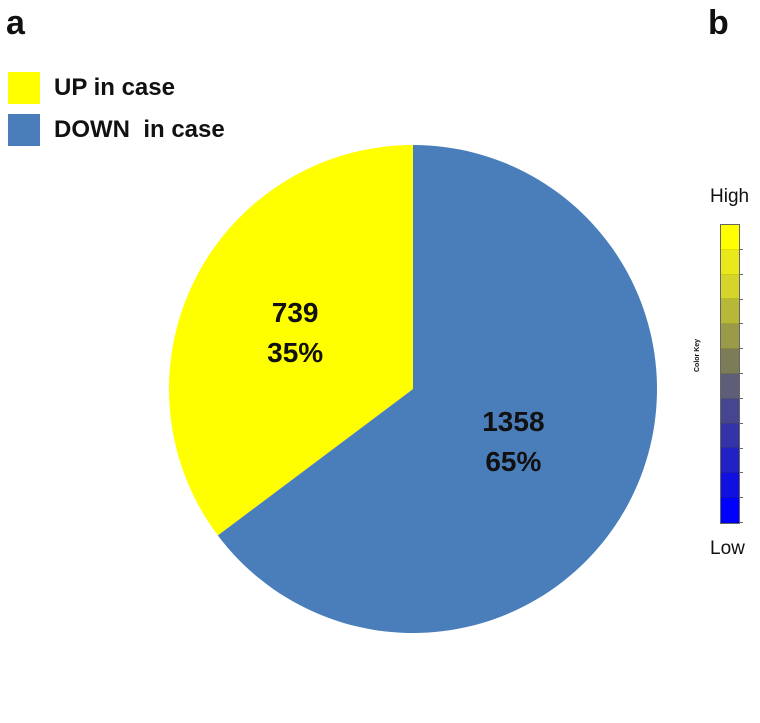 The width and height of the screenshot is (760, 723). What do you see at coordinates (513, 421) in the screenshot?
I see `slice-value-label-down: 1358` at bounding box center [513, 421].